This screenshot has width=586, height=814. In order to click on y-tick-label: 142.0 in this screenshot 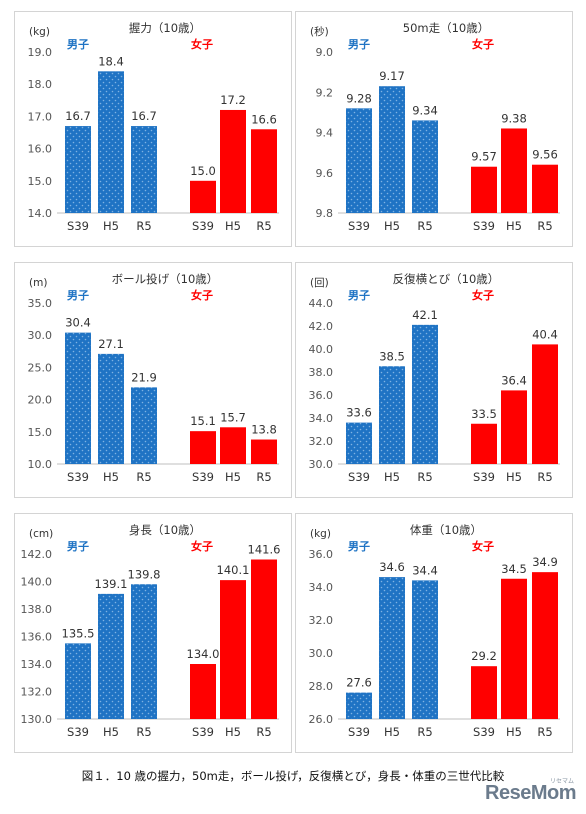, I will do `click(37, 554)`.